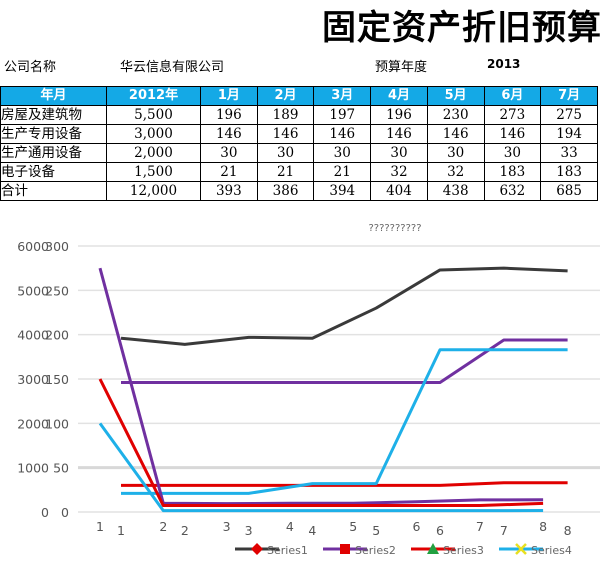 Image resolution: width=600 pixels, height=561 pixels. I want to click on row-label: 房屋及建筑物, so click(53, 115).